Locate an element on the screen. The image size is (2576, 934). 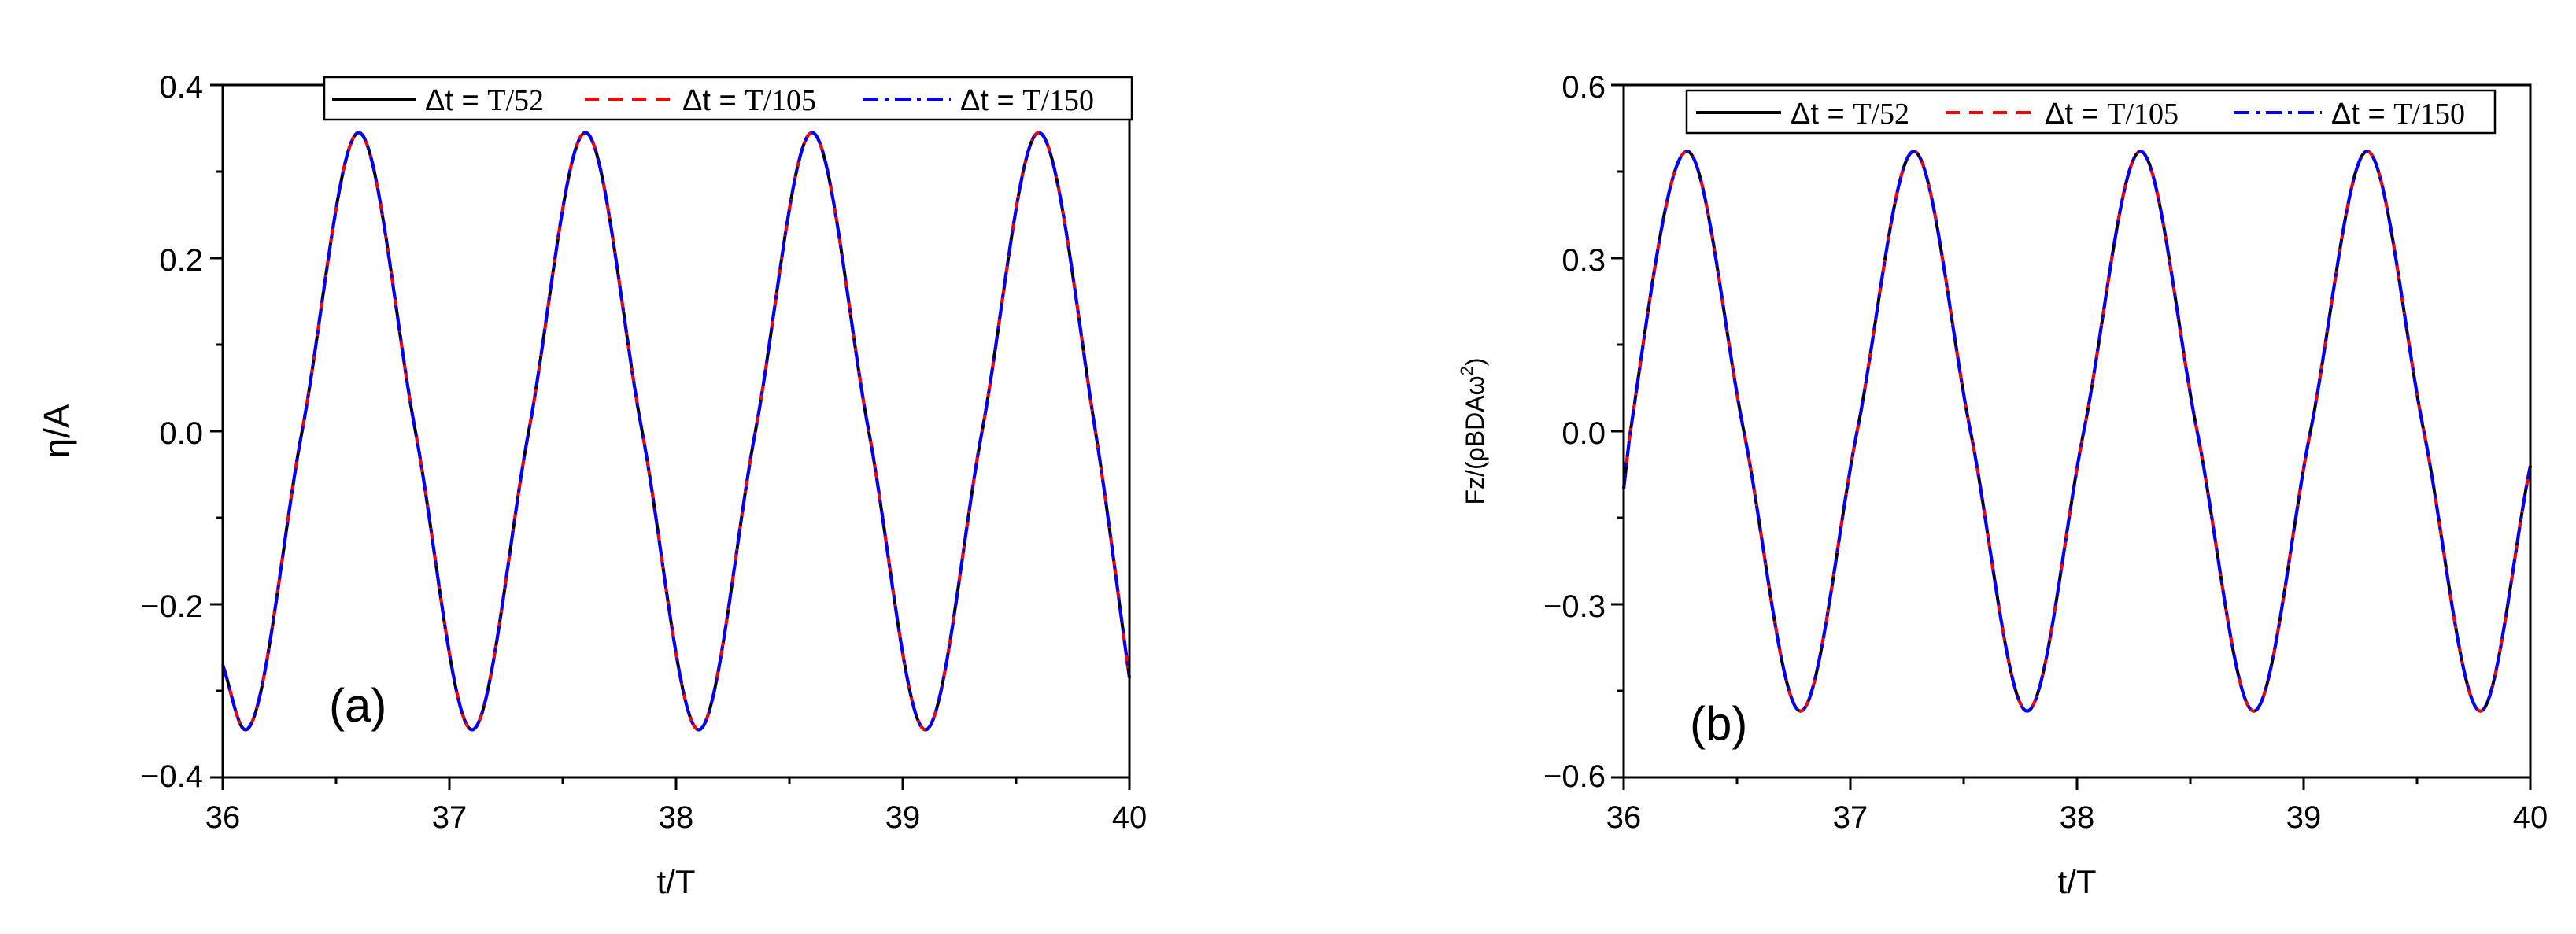
a-legend-entry-1: Δt = T/52 is located at coordinates (485, 101).